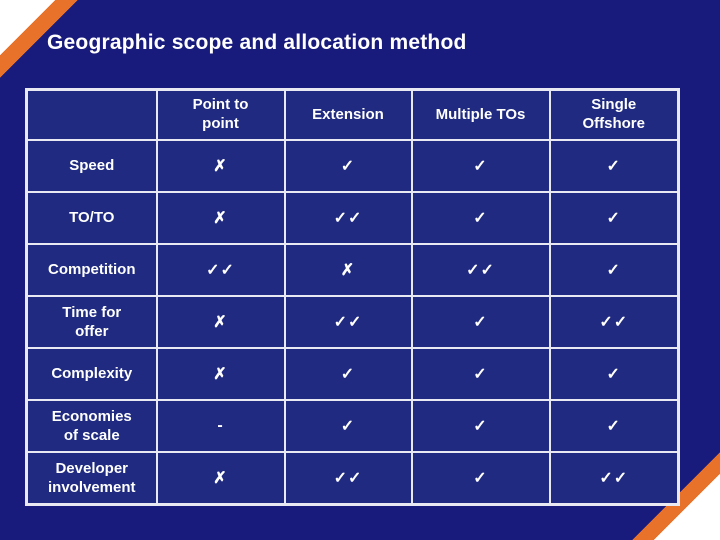 This screenshot has width=720, height=540. Describe the element at coordinates (91, 166) in the screenshot. I see `row-label: Speed` at that location.